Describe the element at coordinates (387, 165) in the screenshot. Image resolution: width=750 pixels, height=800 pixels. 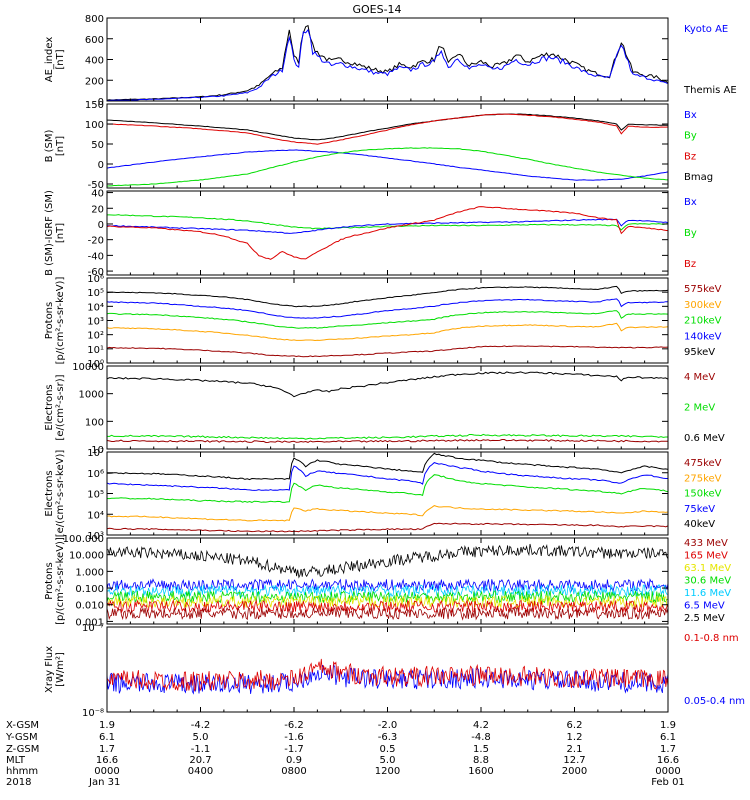
I see `series-line-bx` at that location.